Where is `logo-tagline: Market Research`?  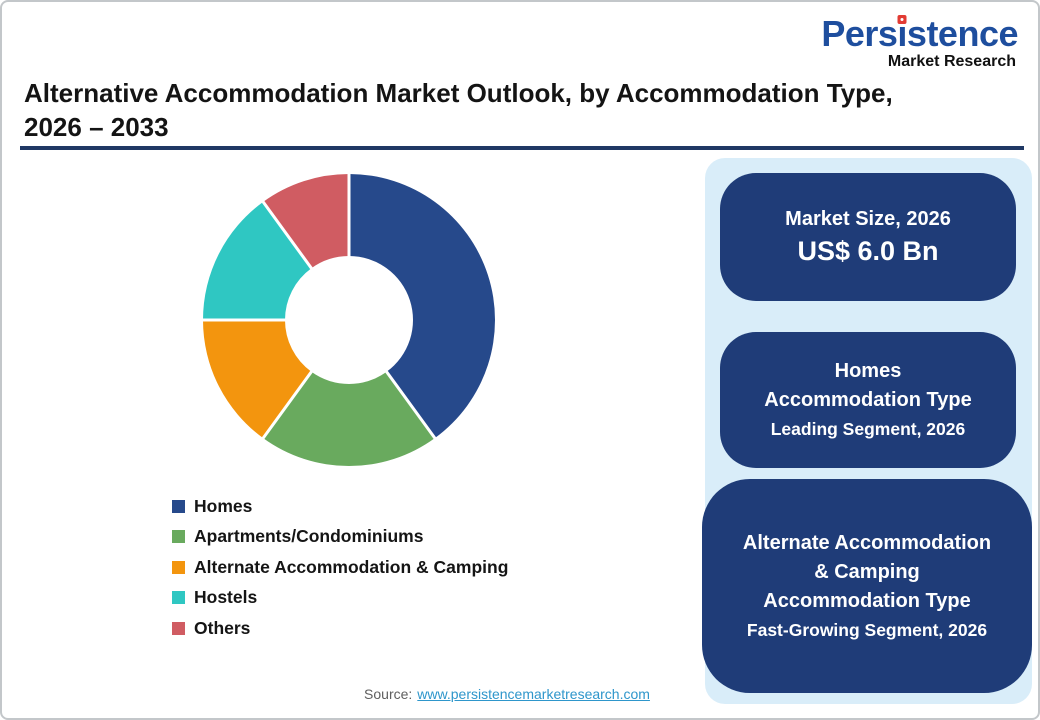 logo-tagline: Market Research is located at coordinates (951, 61).